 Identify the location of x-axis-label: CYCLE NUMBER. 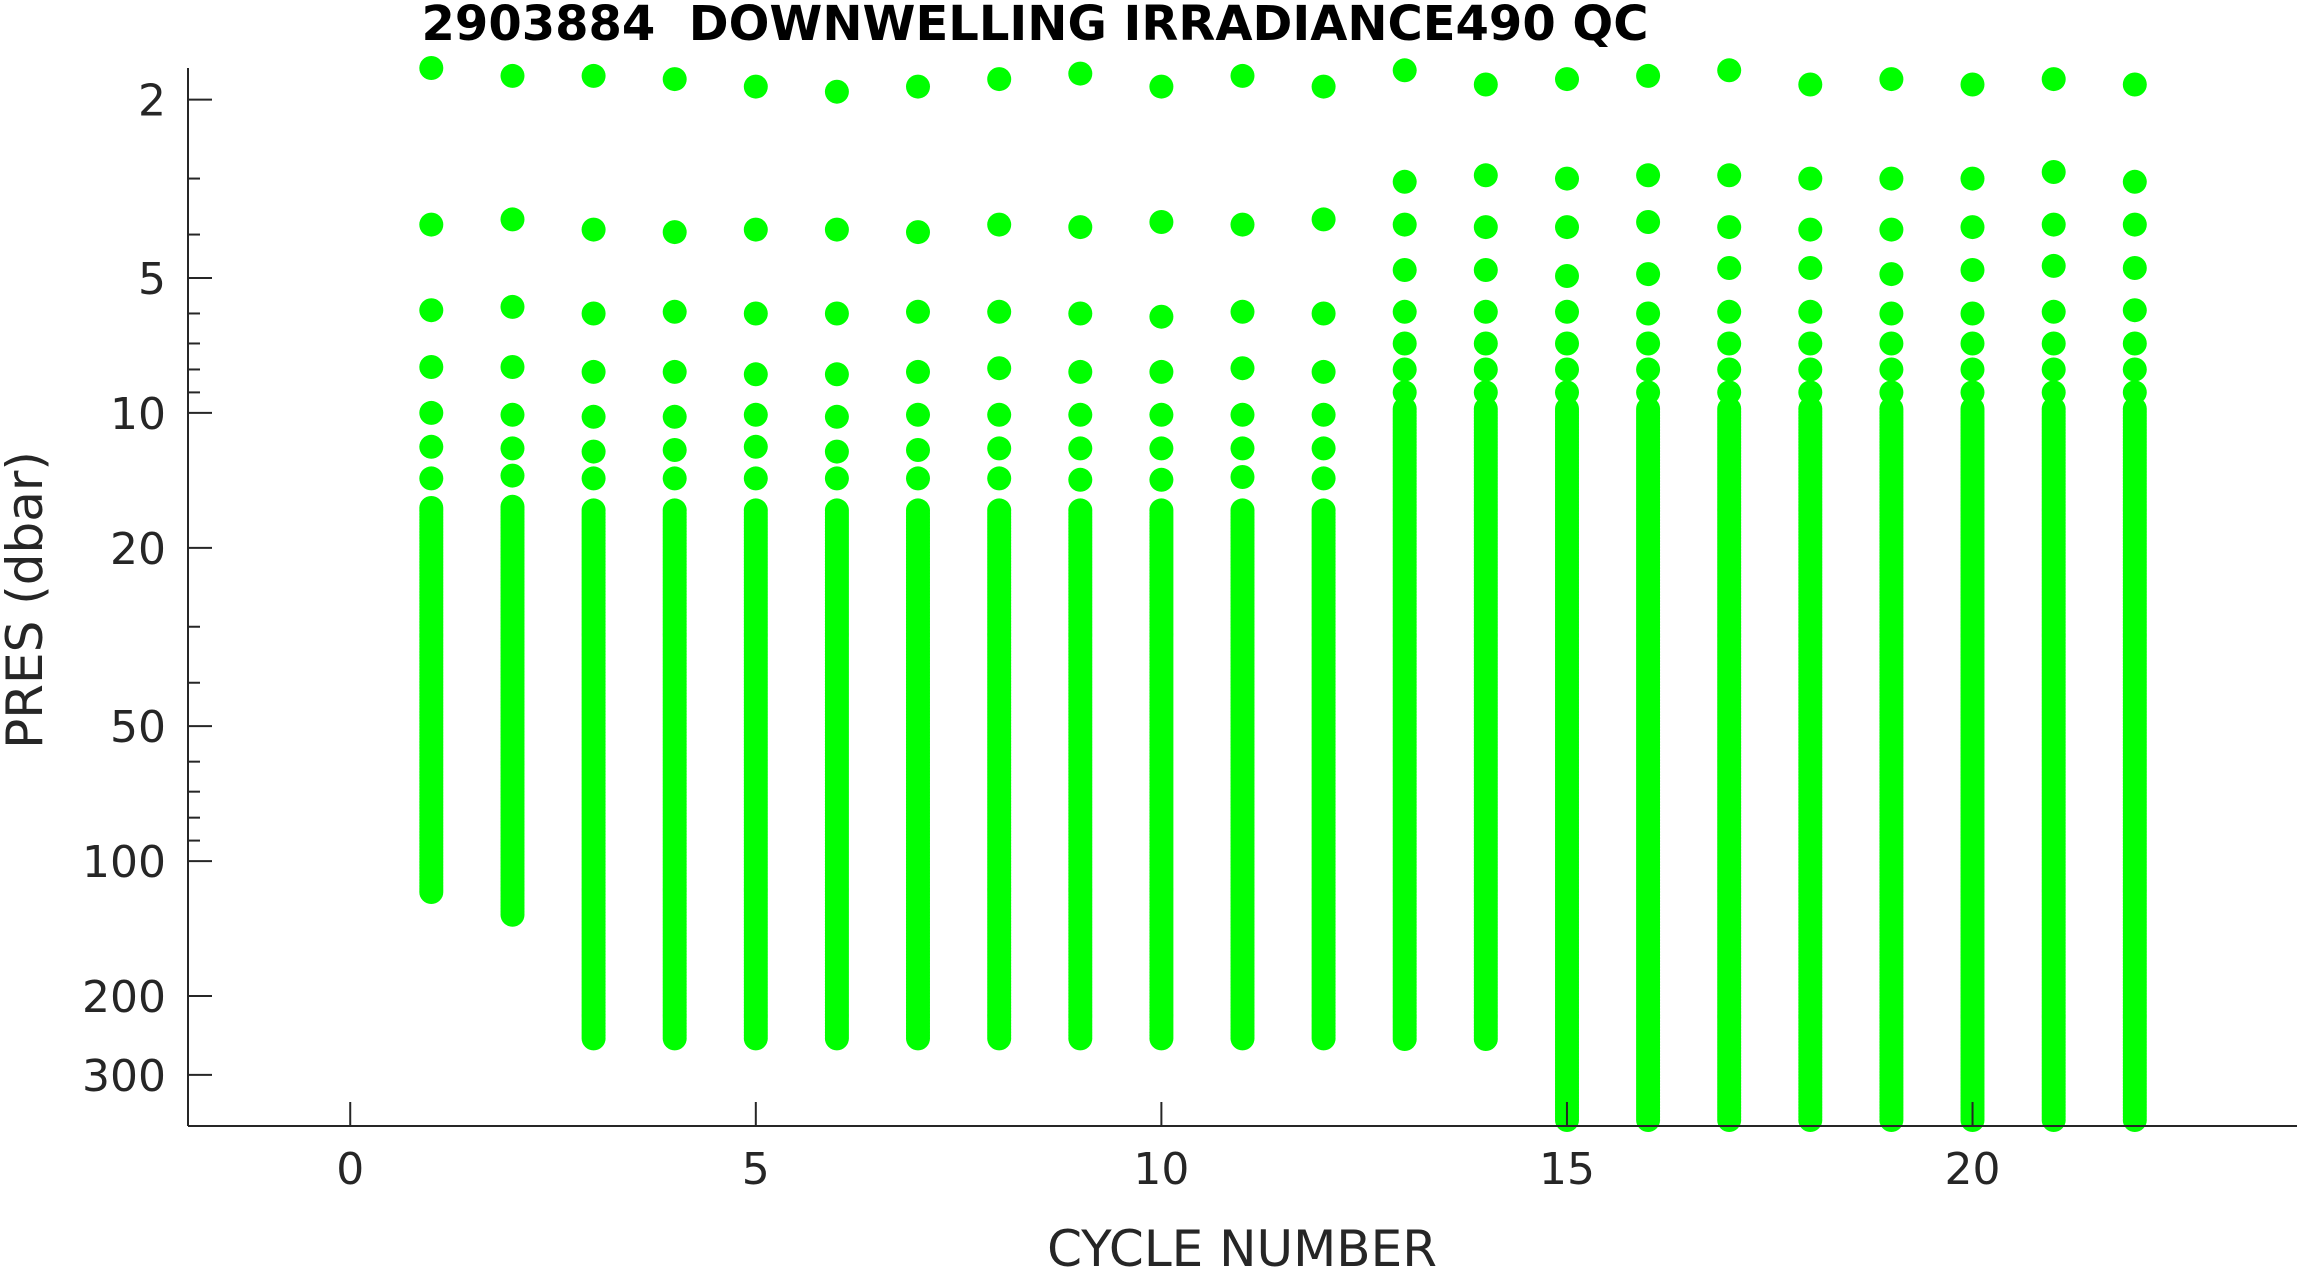
(1242, 1244).